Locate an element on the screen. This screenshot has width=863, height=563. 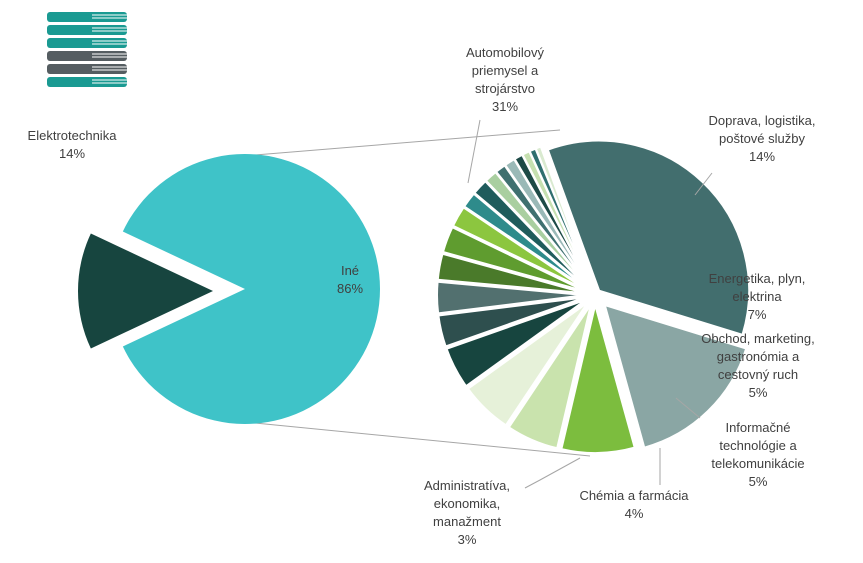
connector-line-top is located at coordinates (407, 142).